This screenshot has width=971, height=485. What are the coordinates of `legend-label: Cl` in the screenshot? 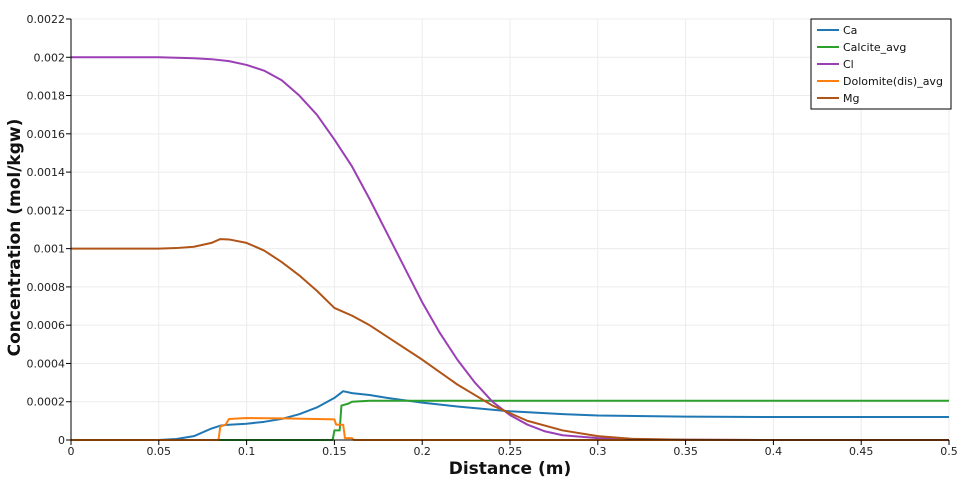 It's located at (848, 64).